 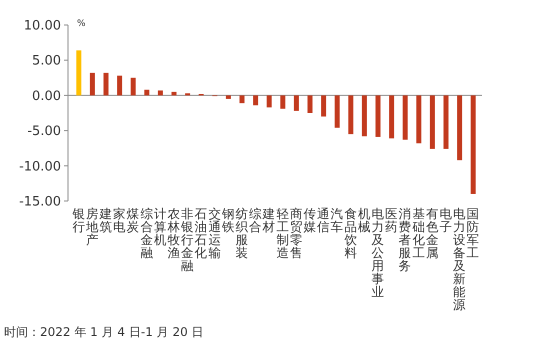 What do you see at coordinates (418, 233) in the screenshot?
I see `x-tick-label: 基础化工` at bounding box center [418, 233].